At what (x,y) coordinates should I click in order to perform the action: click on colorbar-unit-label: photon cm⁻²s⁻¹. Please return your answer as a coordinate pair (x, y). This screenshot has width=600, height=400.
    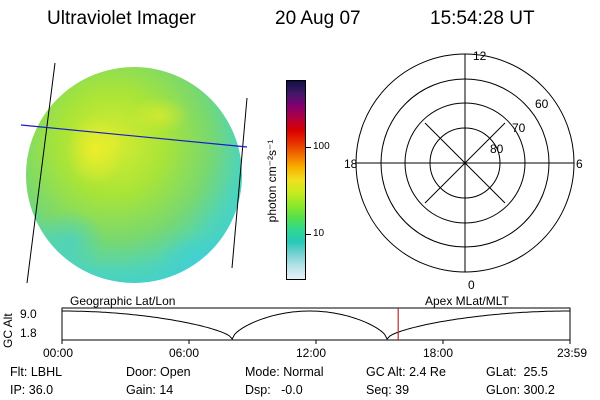
    Looking at the image, I should click on (272, 181).